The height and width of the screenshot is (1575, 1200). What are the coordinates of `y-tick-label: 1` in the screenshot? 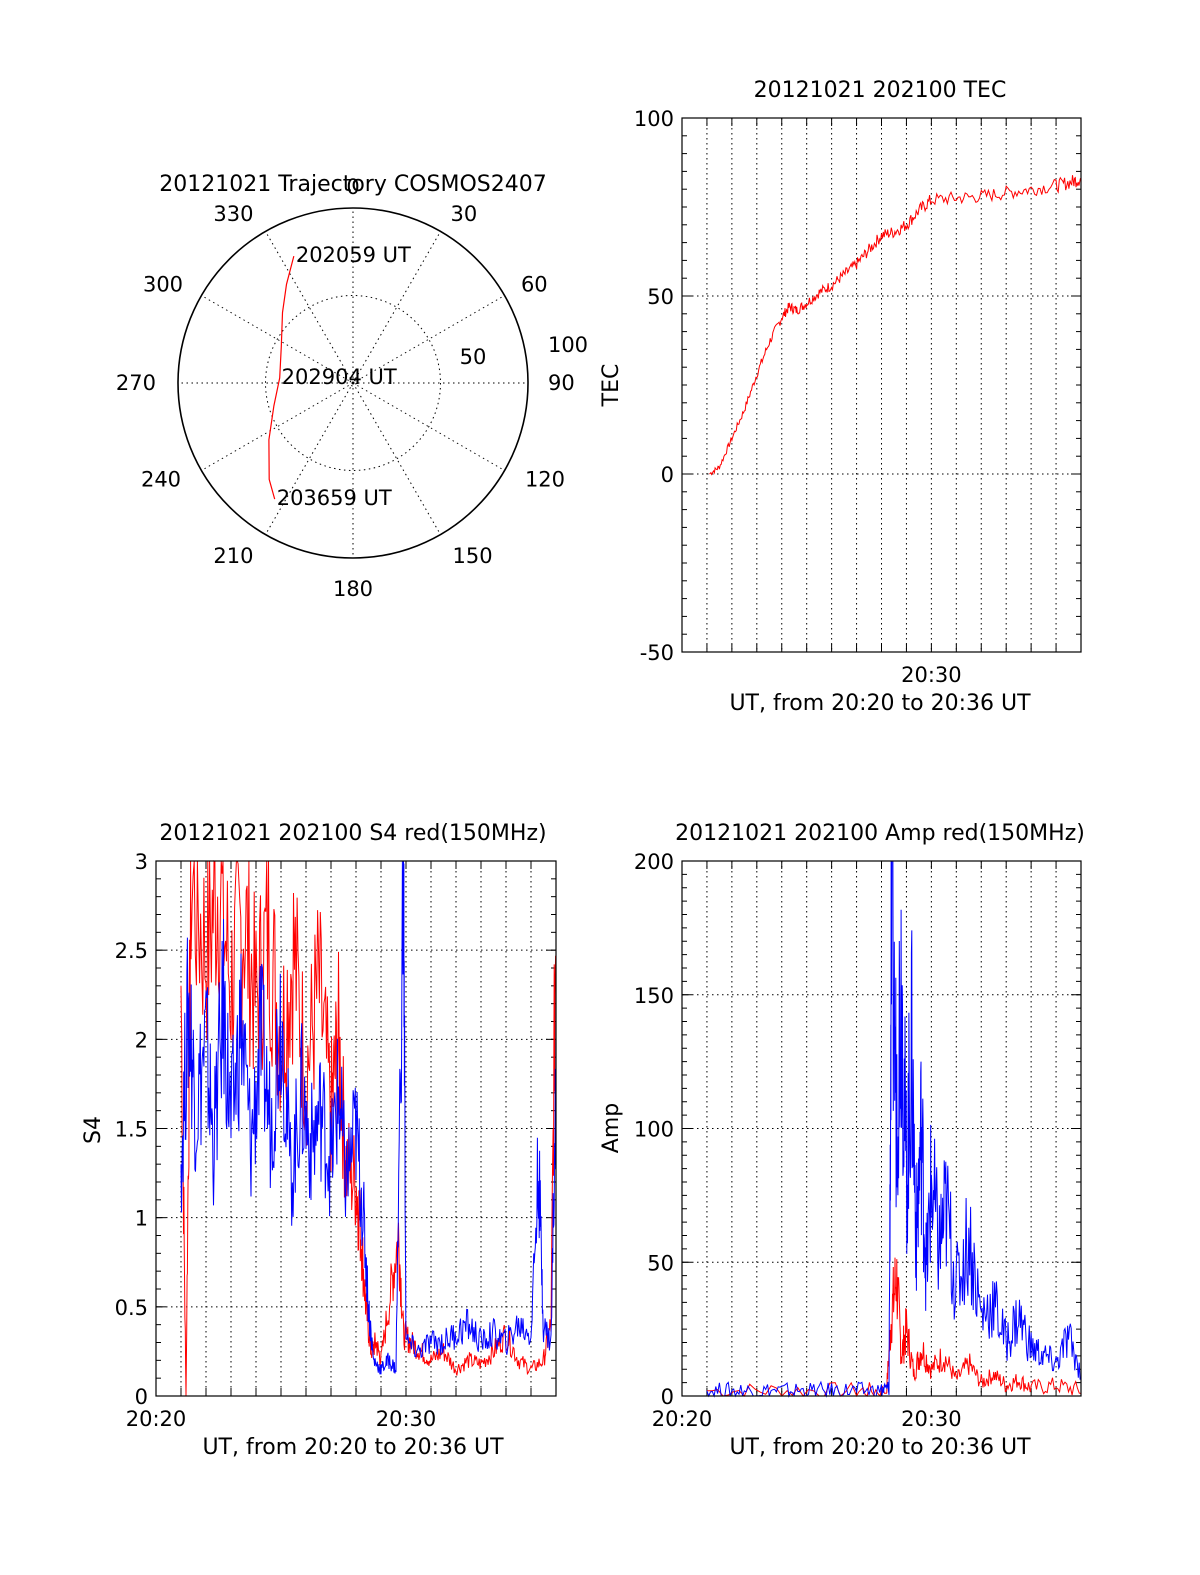 It's located at (141, 1219).